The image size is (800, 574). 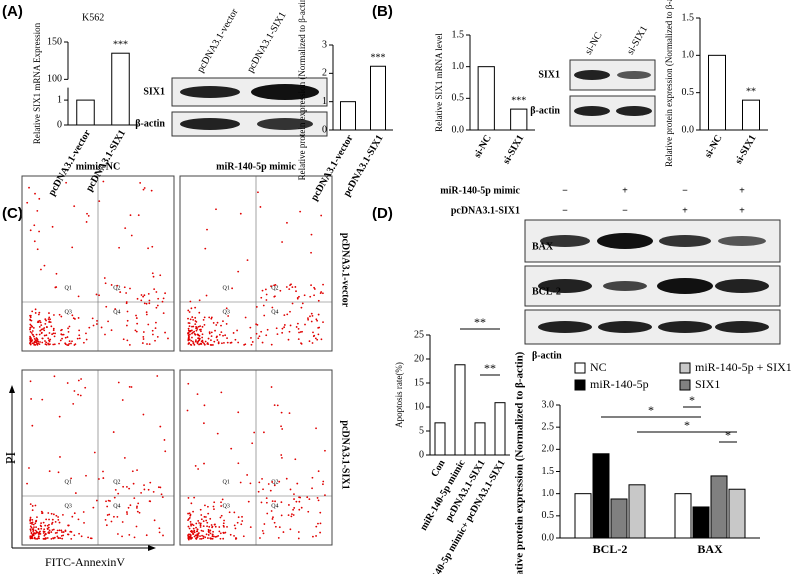 What do you see at coordinates (12, 11) in the screenshot?
I see `panel-label: (A)` at bounding box center [12, 11].